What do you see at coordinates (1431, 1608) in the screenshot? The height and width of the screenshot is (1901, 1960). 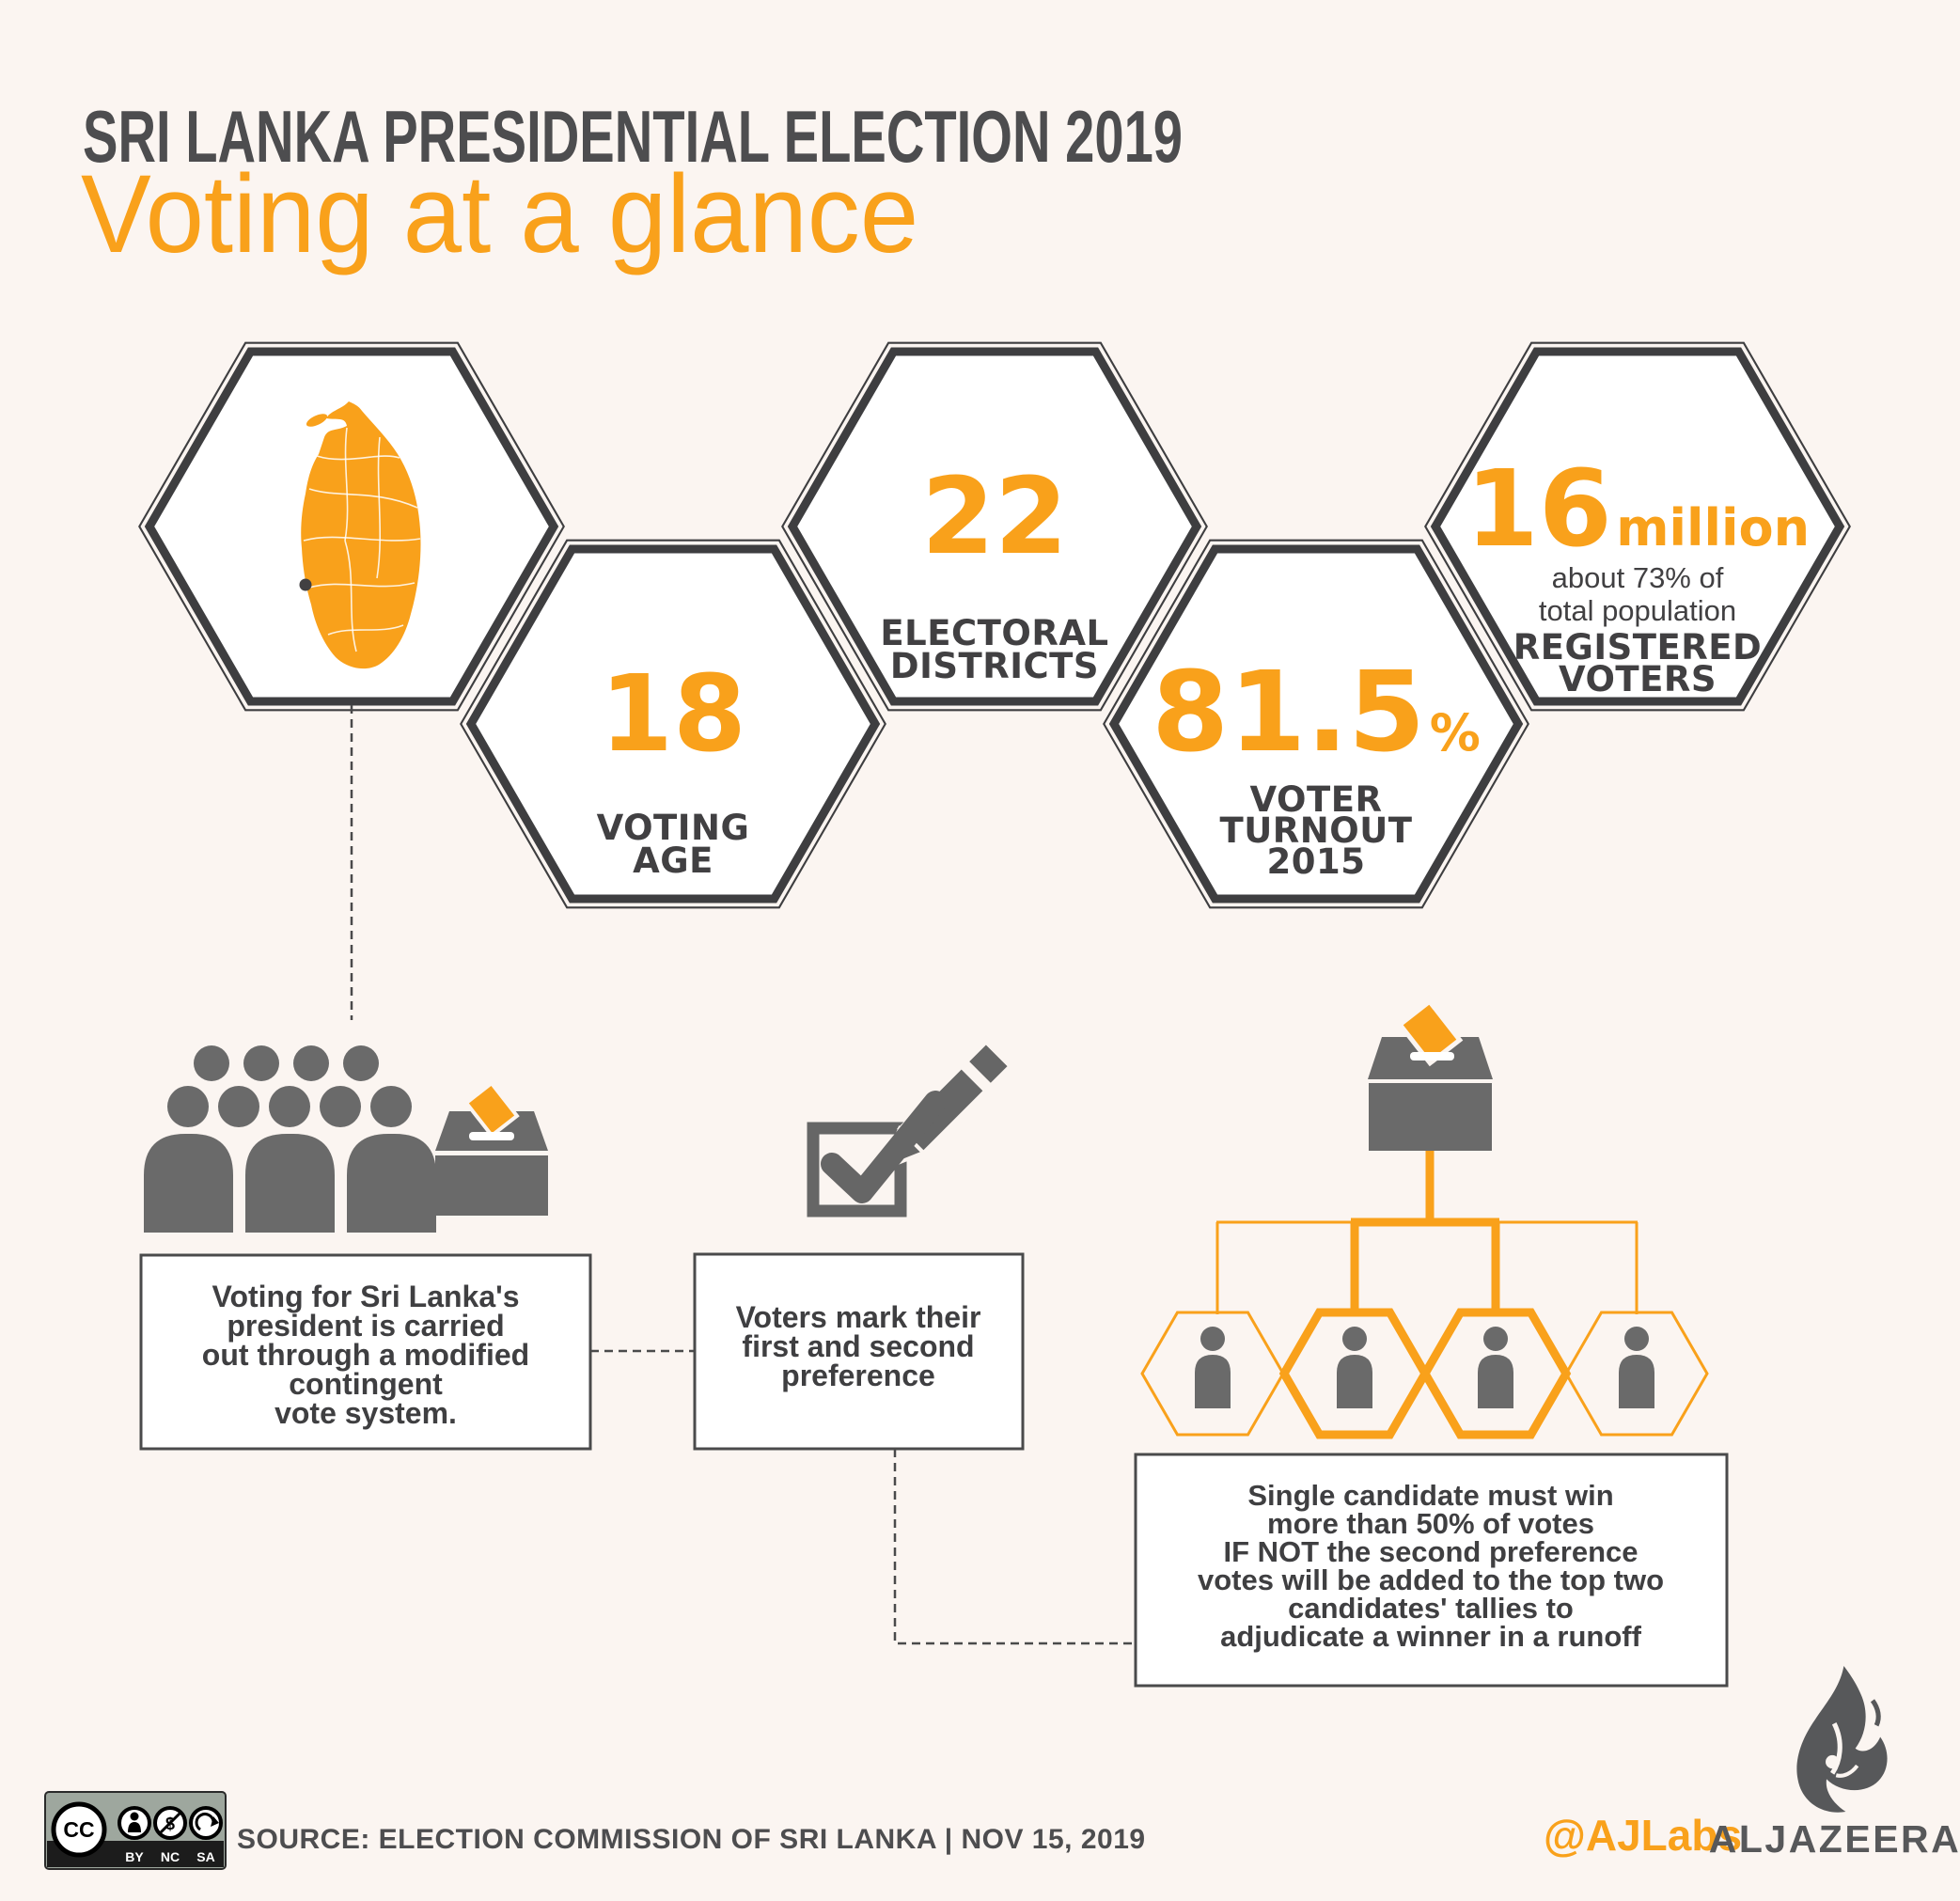 I see `step3-line: candidates' tallies to` at bounding box center [1431, 1608].